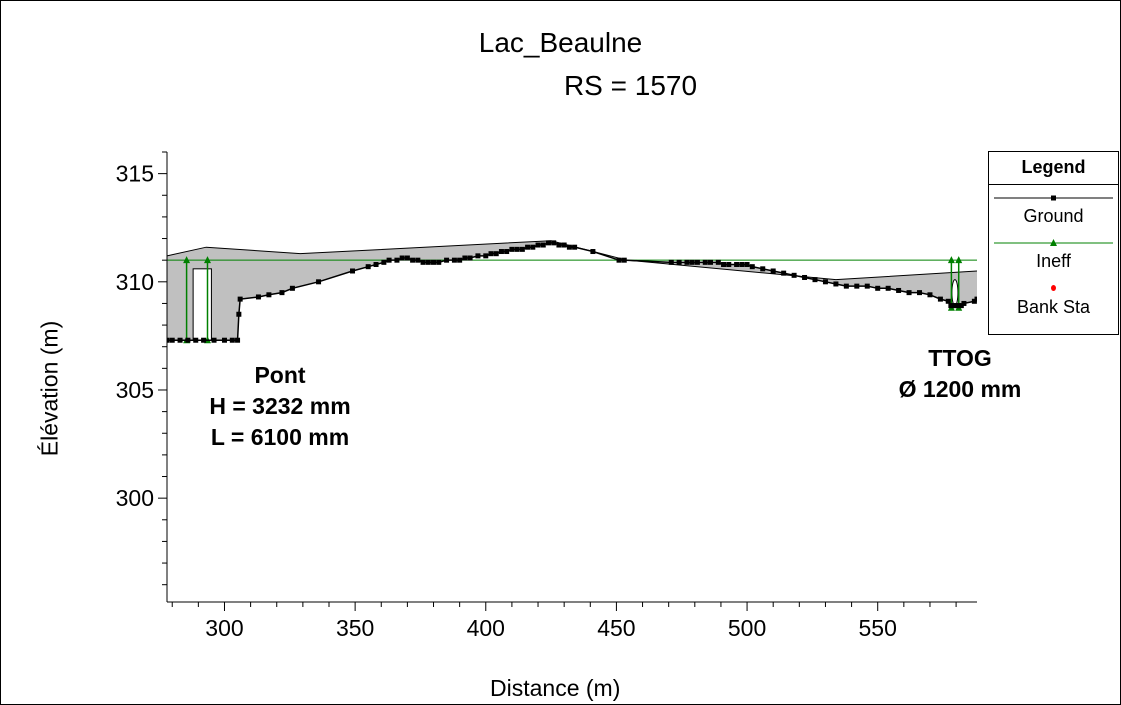 Image resolution: width=1121 pixels, height=705 pixels. Describe the element at coordinates (572, 292) in the screenshot. I see `plot-area` at that location.